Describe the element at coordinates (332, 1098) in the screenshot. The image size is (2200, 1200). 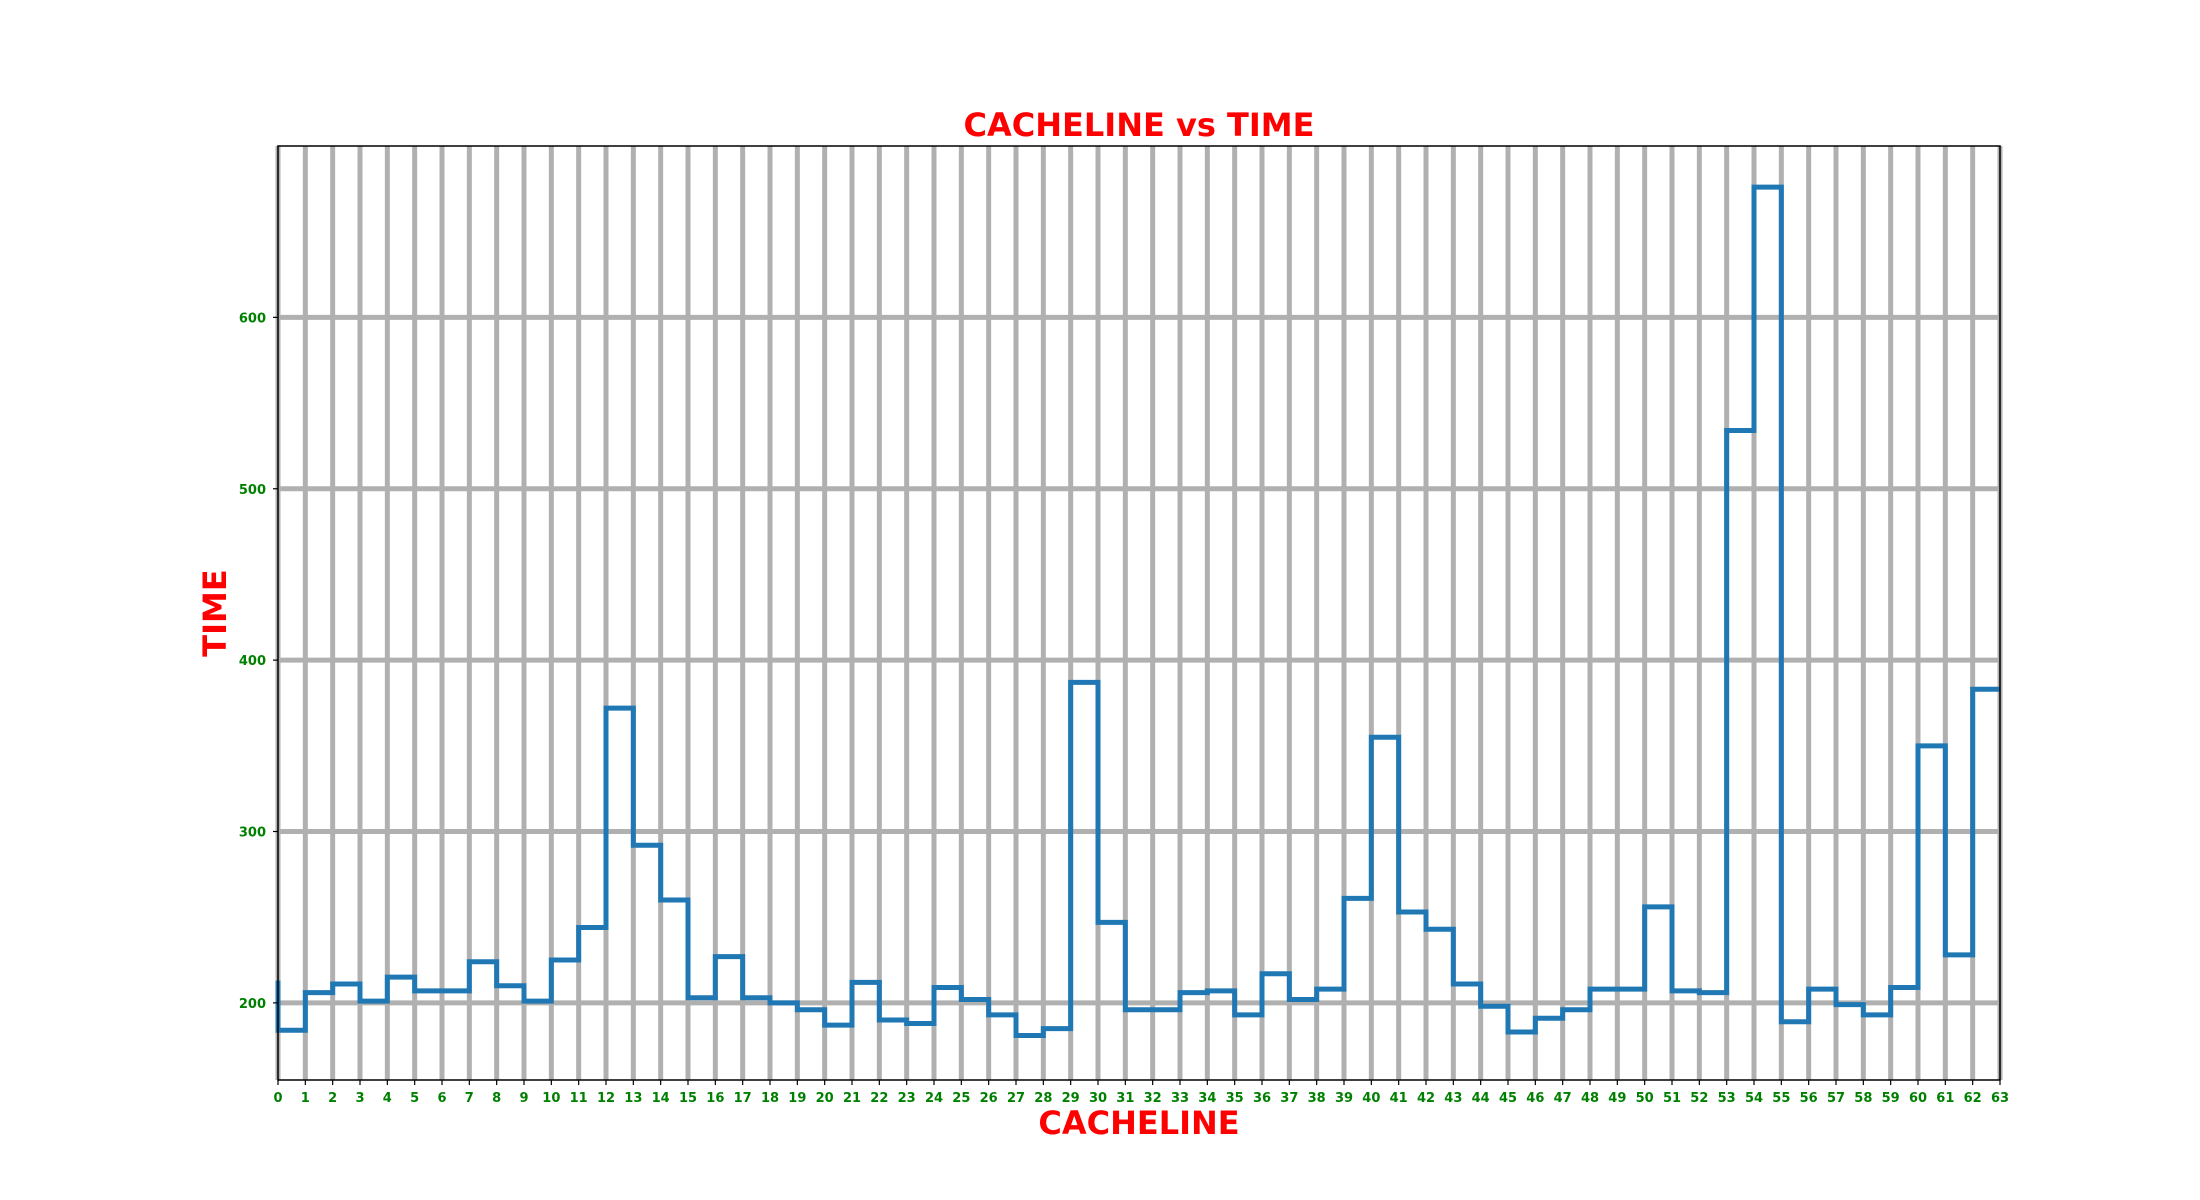
I see `x-tick-label: 2` at that location.